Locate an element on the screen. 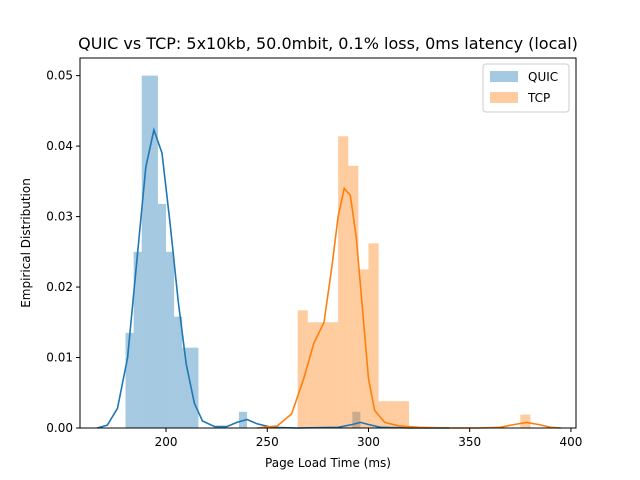 This screenshot has width=640, height=480. tcp-legend-label: TCP is located at coordinates (538, 98).